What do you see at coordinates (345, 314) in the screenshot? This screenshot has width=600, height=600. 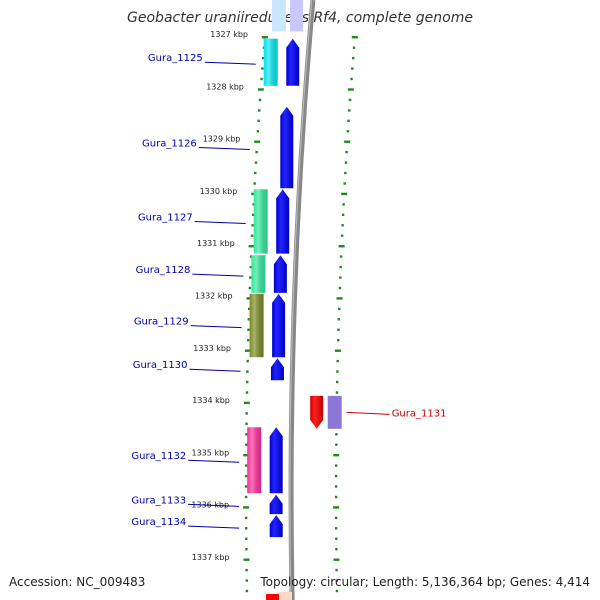 I see `outer-tick-ring` at bounding box center [345, 314].